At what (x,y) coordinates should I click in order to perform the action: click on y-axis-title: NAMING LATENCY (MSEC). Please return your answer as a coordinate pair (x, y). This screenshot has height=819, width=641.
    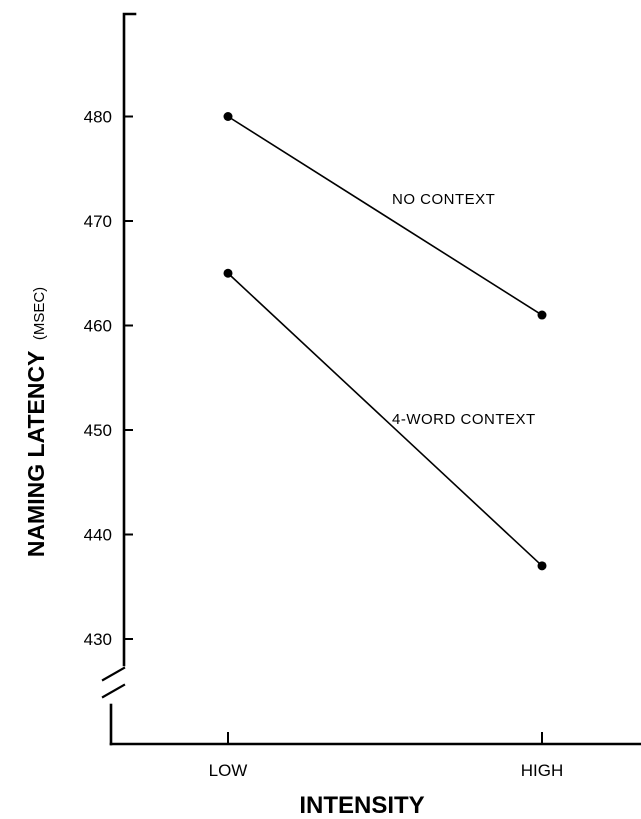
    Looking at the image, I should click on (36, 422).